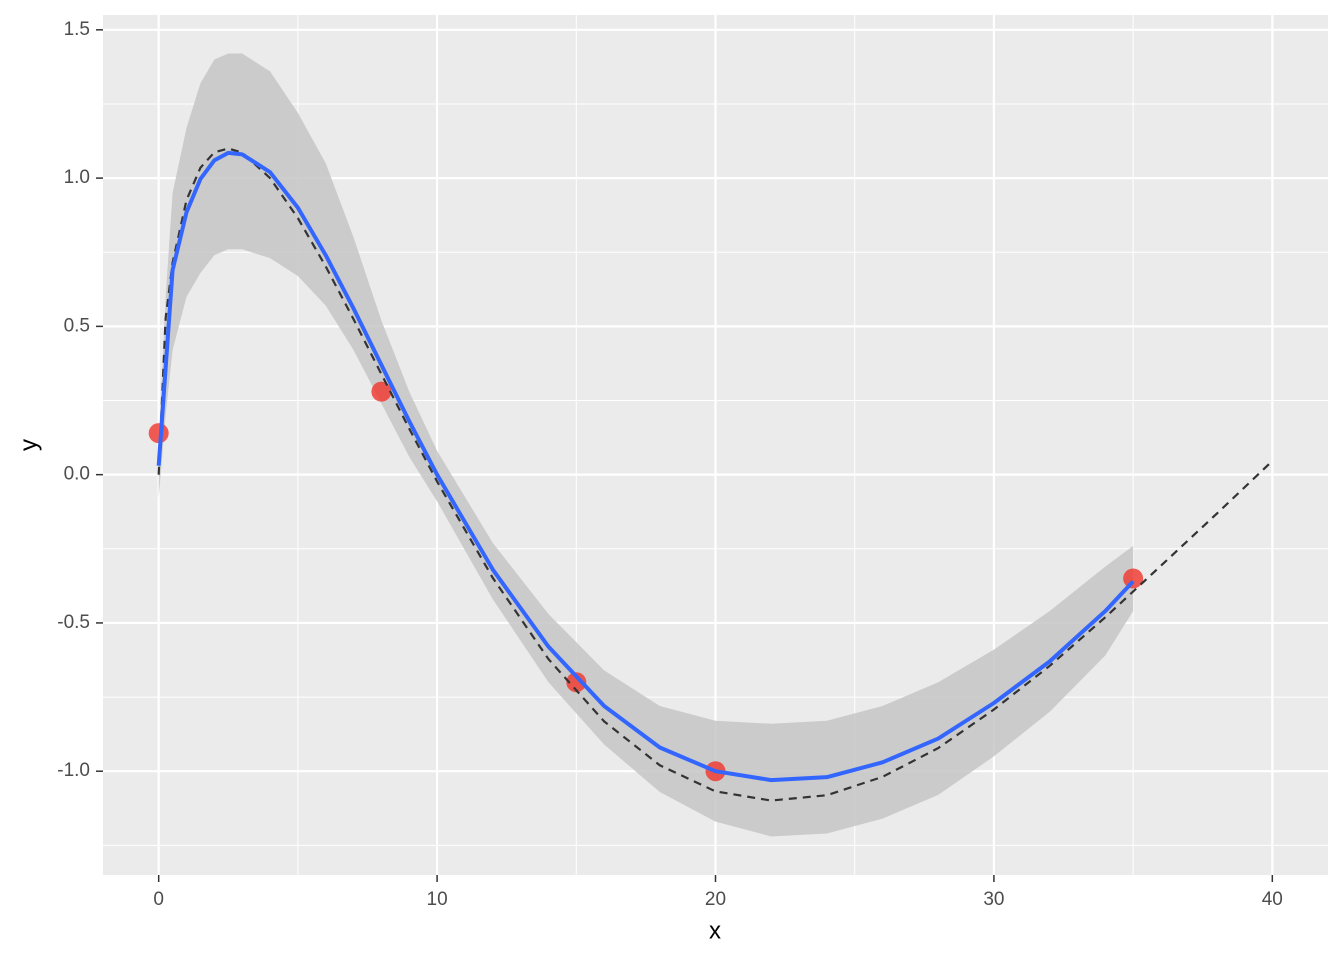  What do you see at coordinates (73, 622) in the screenshot?
I see `y-tick-label: -0.5` at bounding box center [73, 622].